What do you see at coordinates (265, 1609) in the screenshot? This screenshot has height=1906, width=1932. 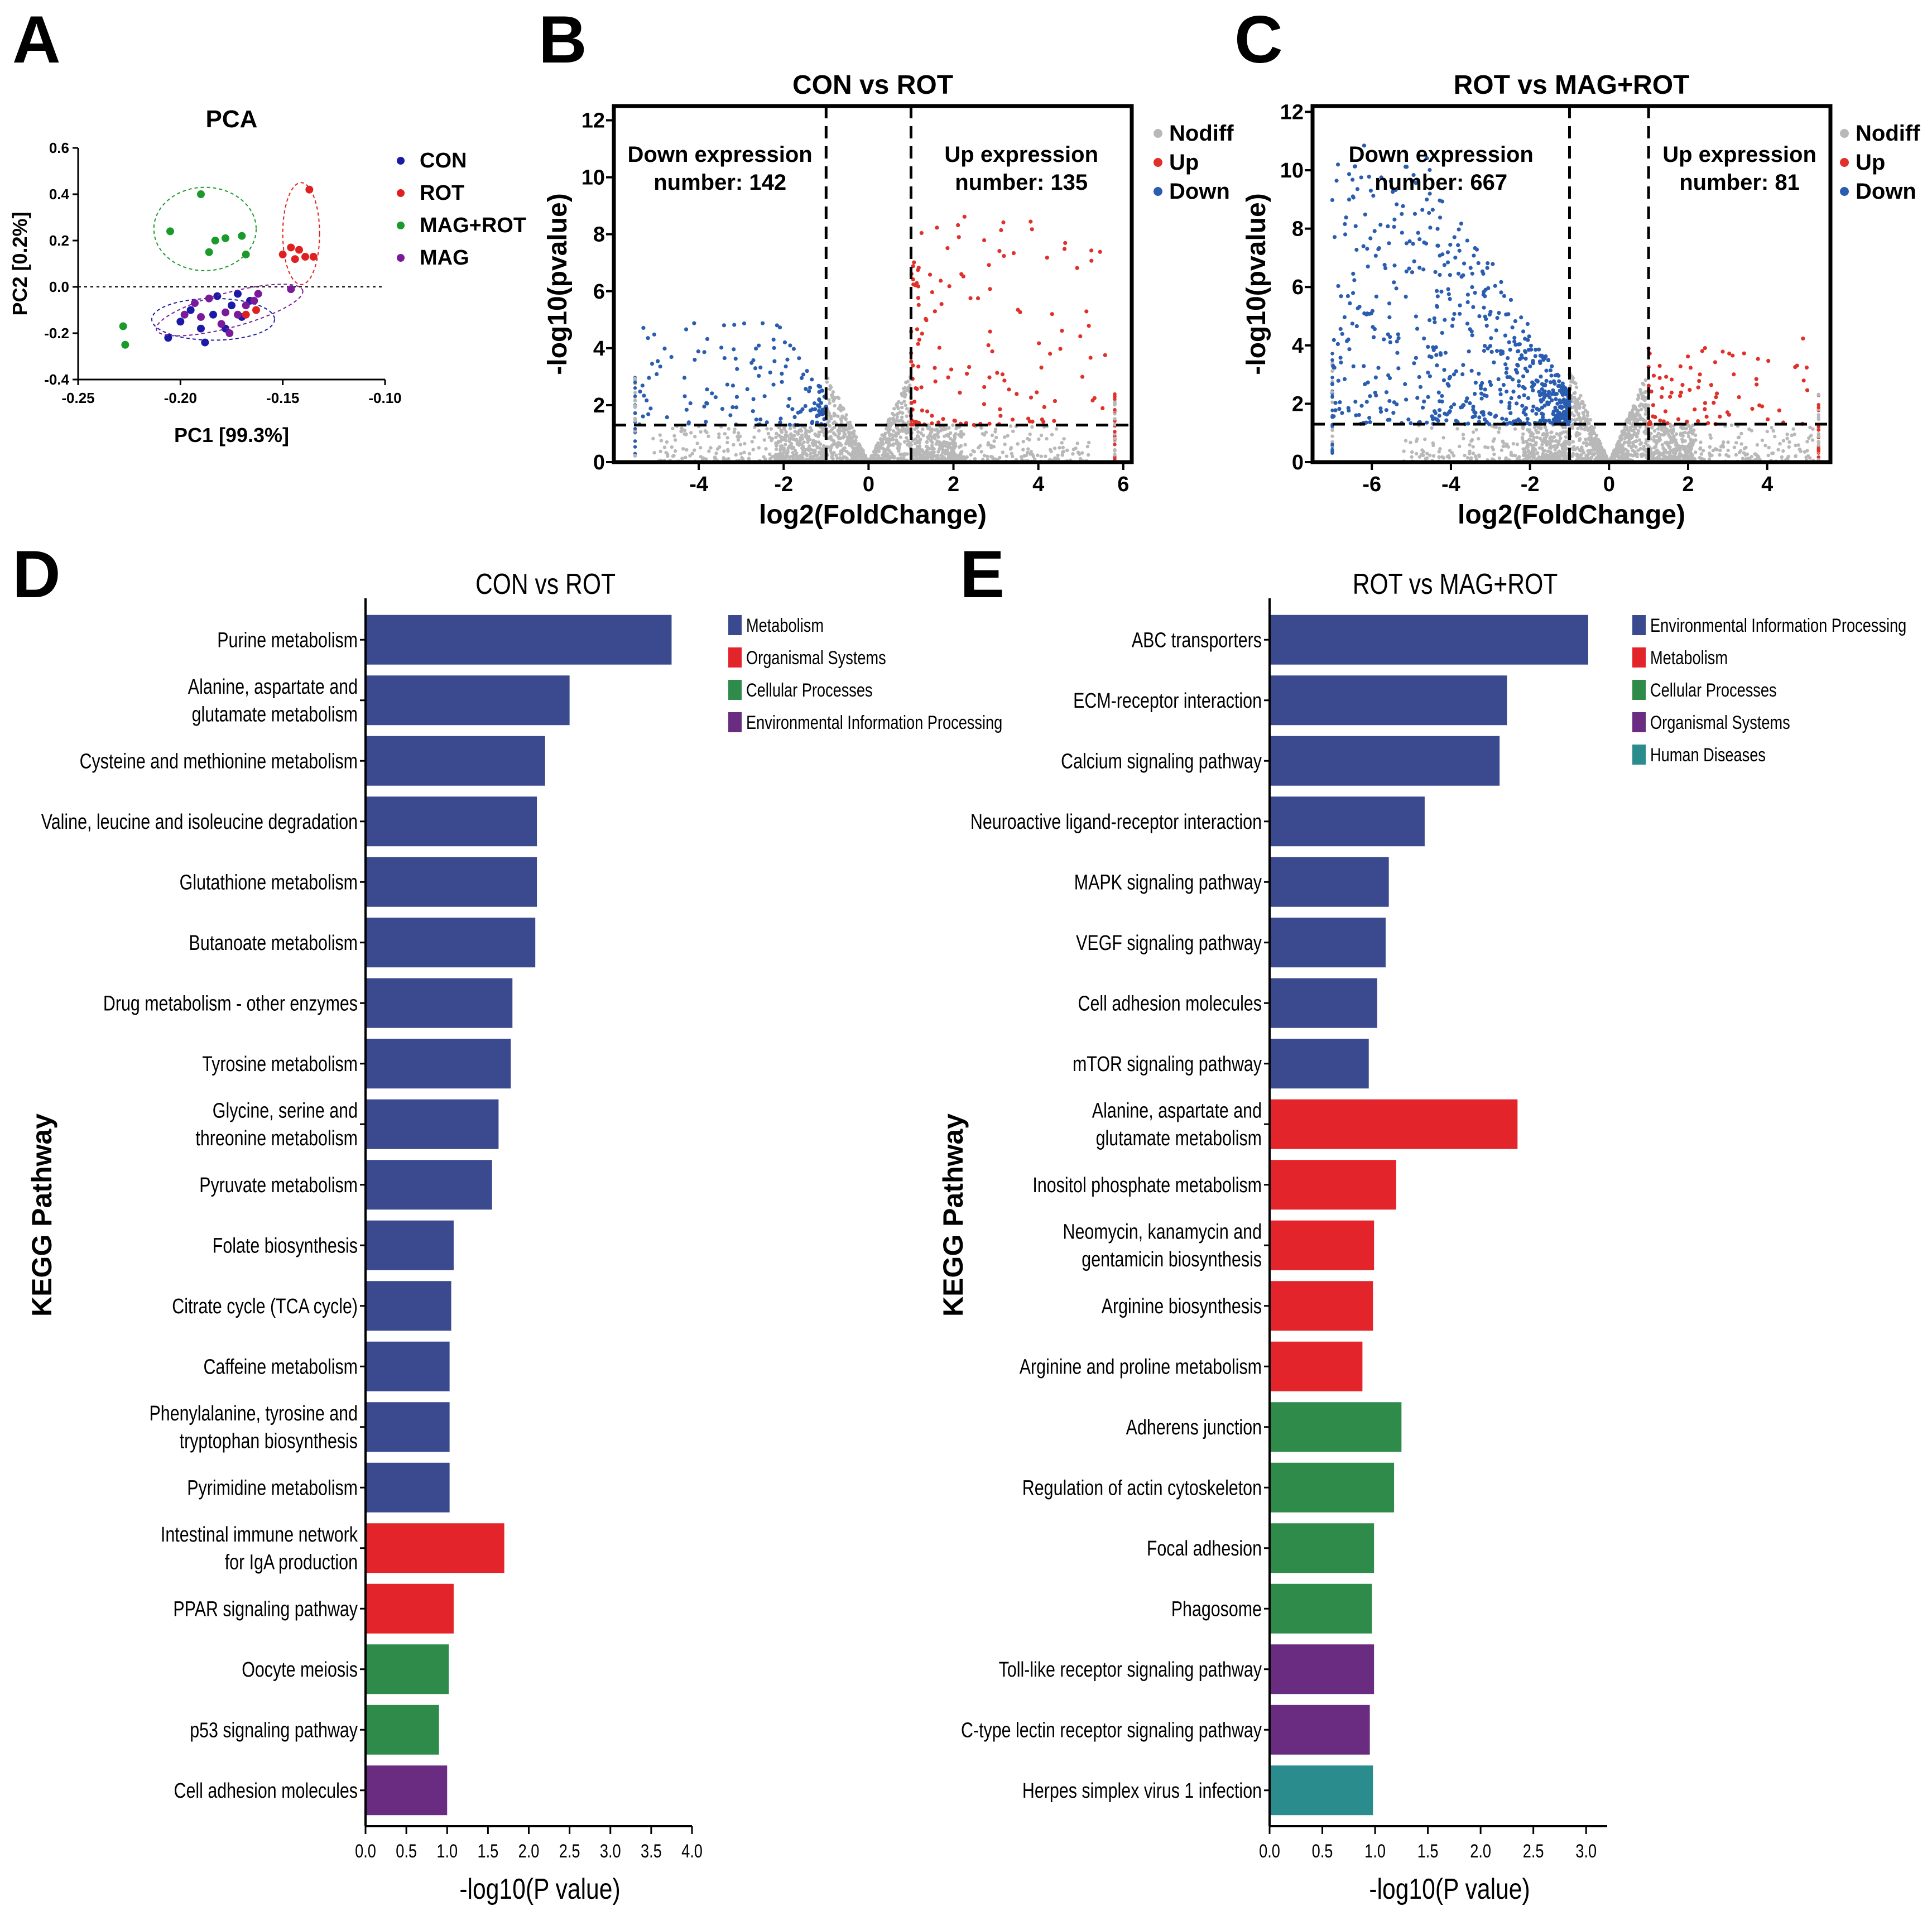 I see `category-label-line: PPAR signaling pathway` at bounding box center [265, 1609].